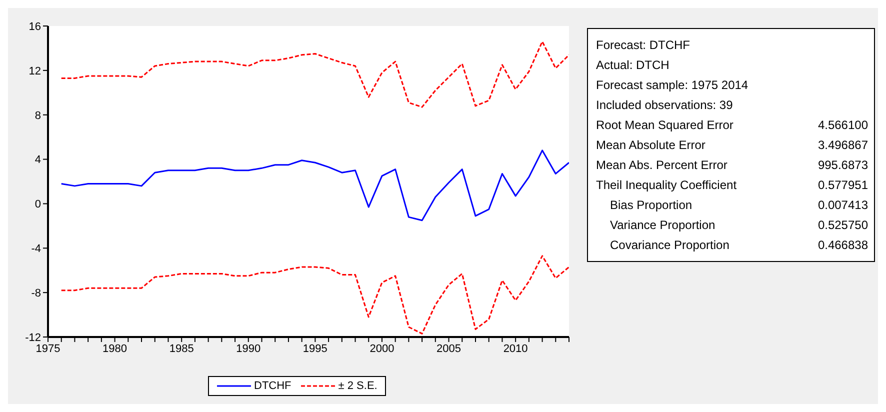 The height and width of the screenshot is (412, 886). Describe the element at coordinates (669, 245) in the screenshot. I see `text: Covariance Proportion` at that location.